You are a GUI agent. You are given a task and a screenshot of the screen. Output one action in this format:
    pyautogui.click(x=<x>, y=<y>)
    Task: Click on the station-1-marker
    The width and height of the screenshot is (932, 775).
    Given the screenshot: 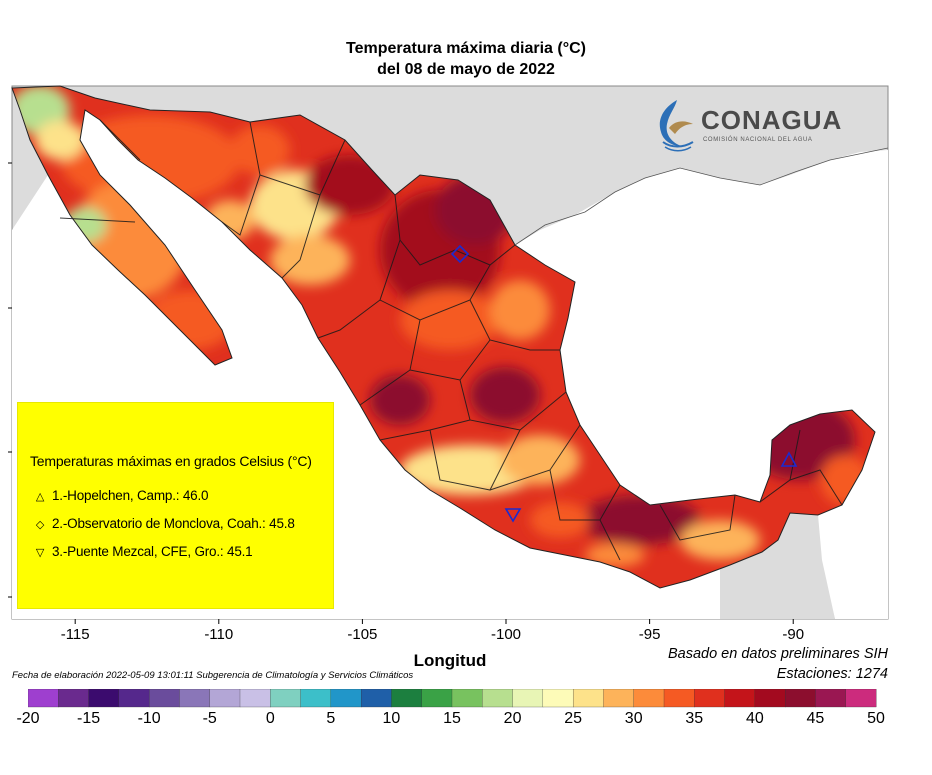 What is the action you would take?
    pyautogui.click(x=789, y=459)
    